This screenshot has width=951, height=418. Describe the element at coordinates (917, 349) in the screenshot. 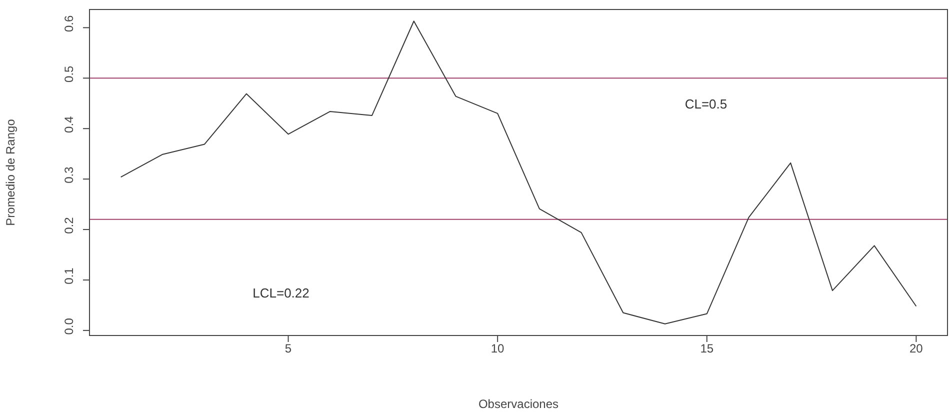

I see `x-tick-label: 20` at that location.